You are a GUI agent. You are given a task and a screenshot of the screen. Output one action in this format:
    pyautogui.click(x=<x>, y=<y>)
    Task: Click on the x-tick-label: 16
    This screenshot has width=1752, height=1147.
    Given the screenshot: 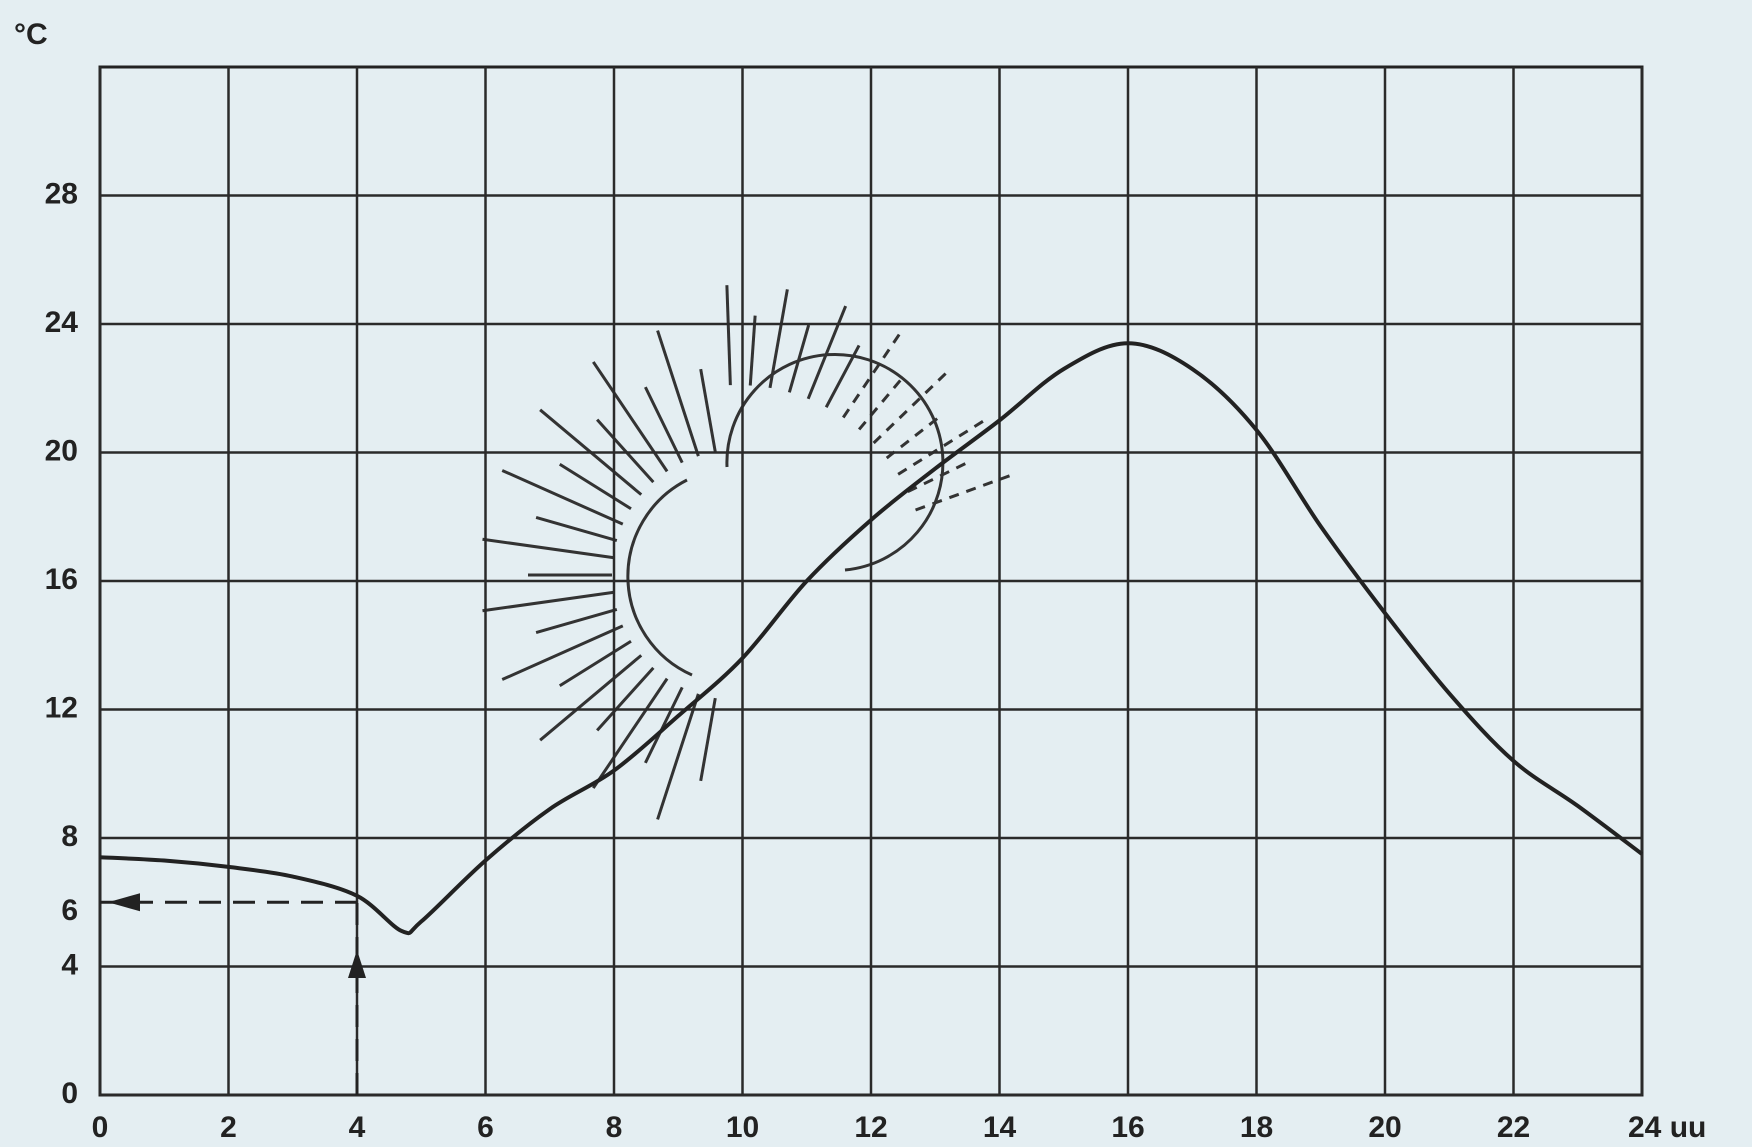 What is the action you would take?
    pyautogui.click(x=1127, y=1127)
    